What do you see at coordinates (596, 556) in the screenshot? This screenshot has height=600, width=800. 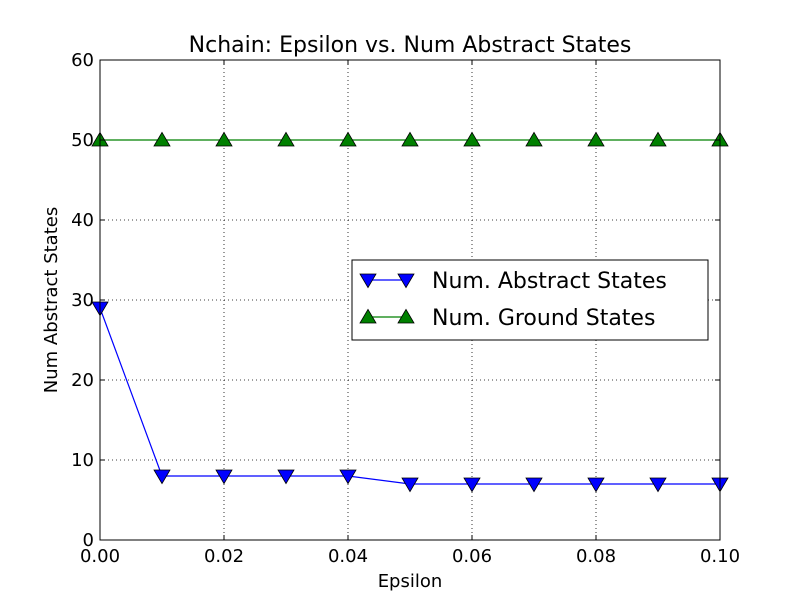 I see `x-tick-label: 0.08` at bounding box center [596, 556].